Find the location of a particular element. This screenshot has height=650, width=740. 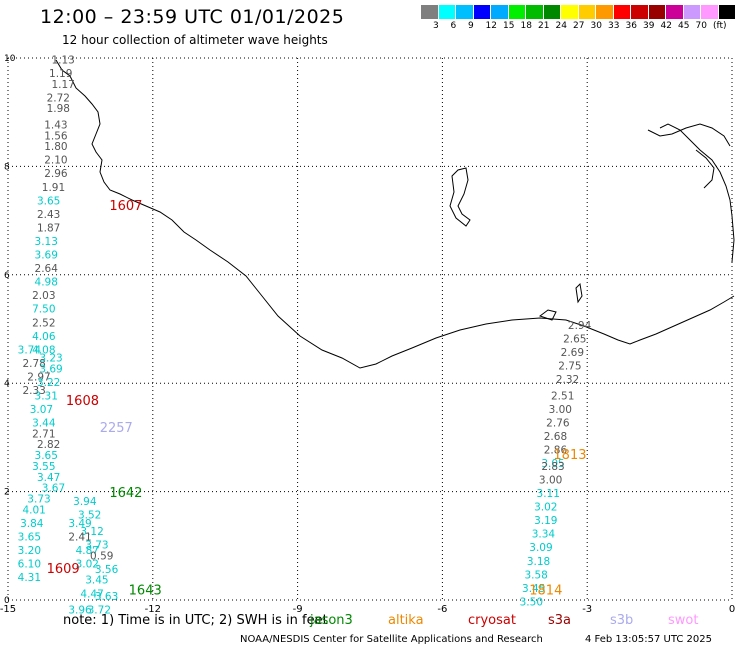

wave-height-value: 3.74 is located at coordinates (30, 350).